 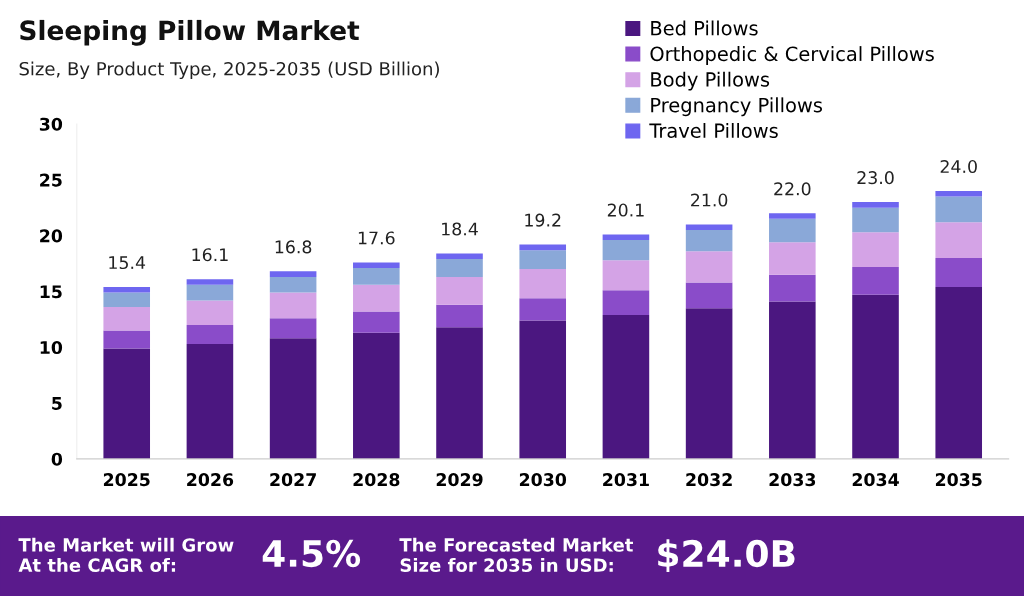 I want to click on x-tick-label: 2027, so click(x=293, y=480).